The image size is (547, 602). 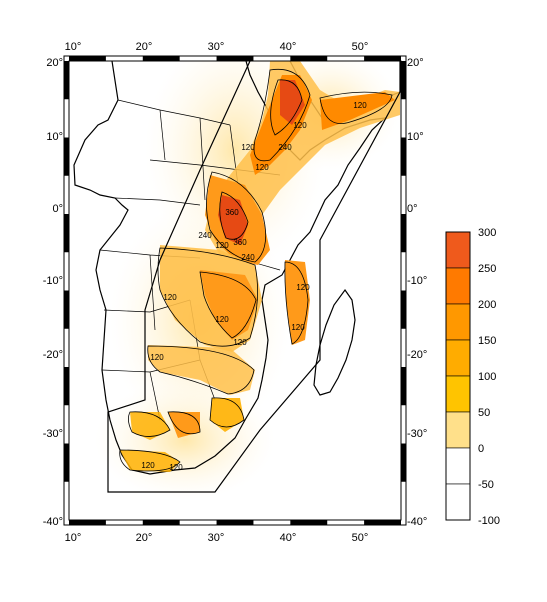 What do you see at coordinates (487, 233) in the screenshot?
I see `colorbar-label-300: 300` at bounding box center [487, 233].